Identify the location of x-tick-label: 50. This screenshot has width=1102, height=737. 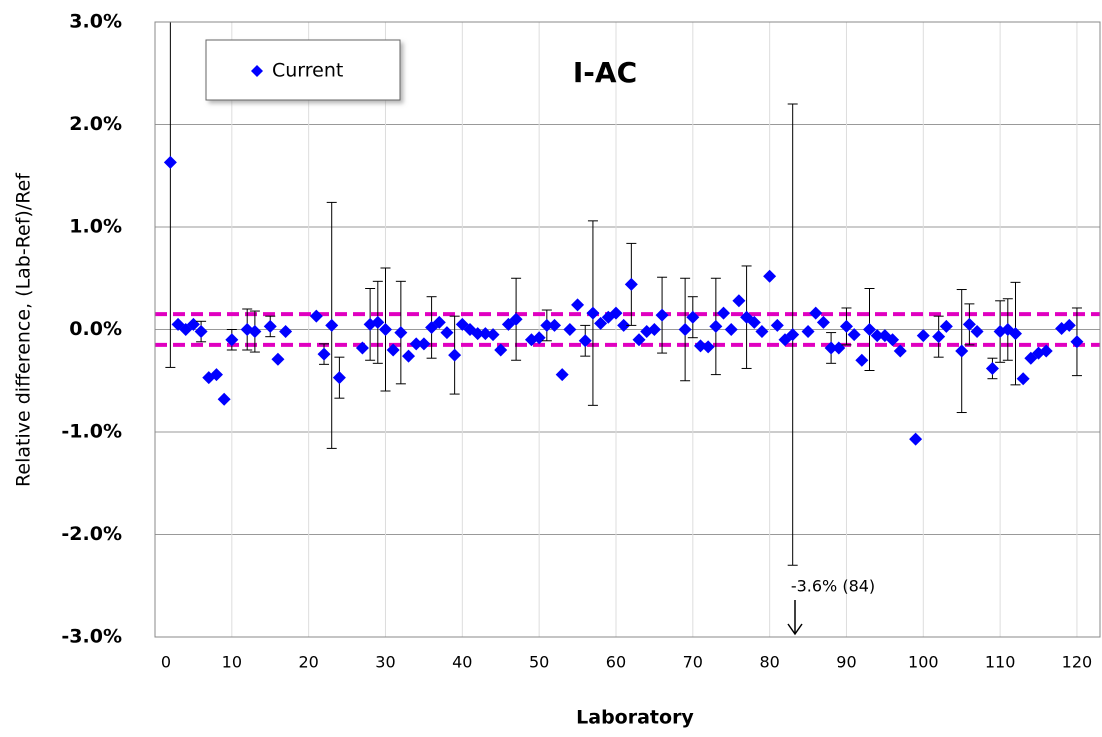
(539, 662).